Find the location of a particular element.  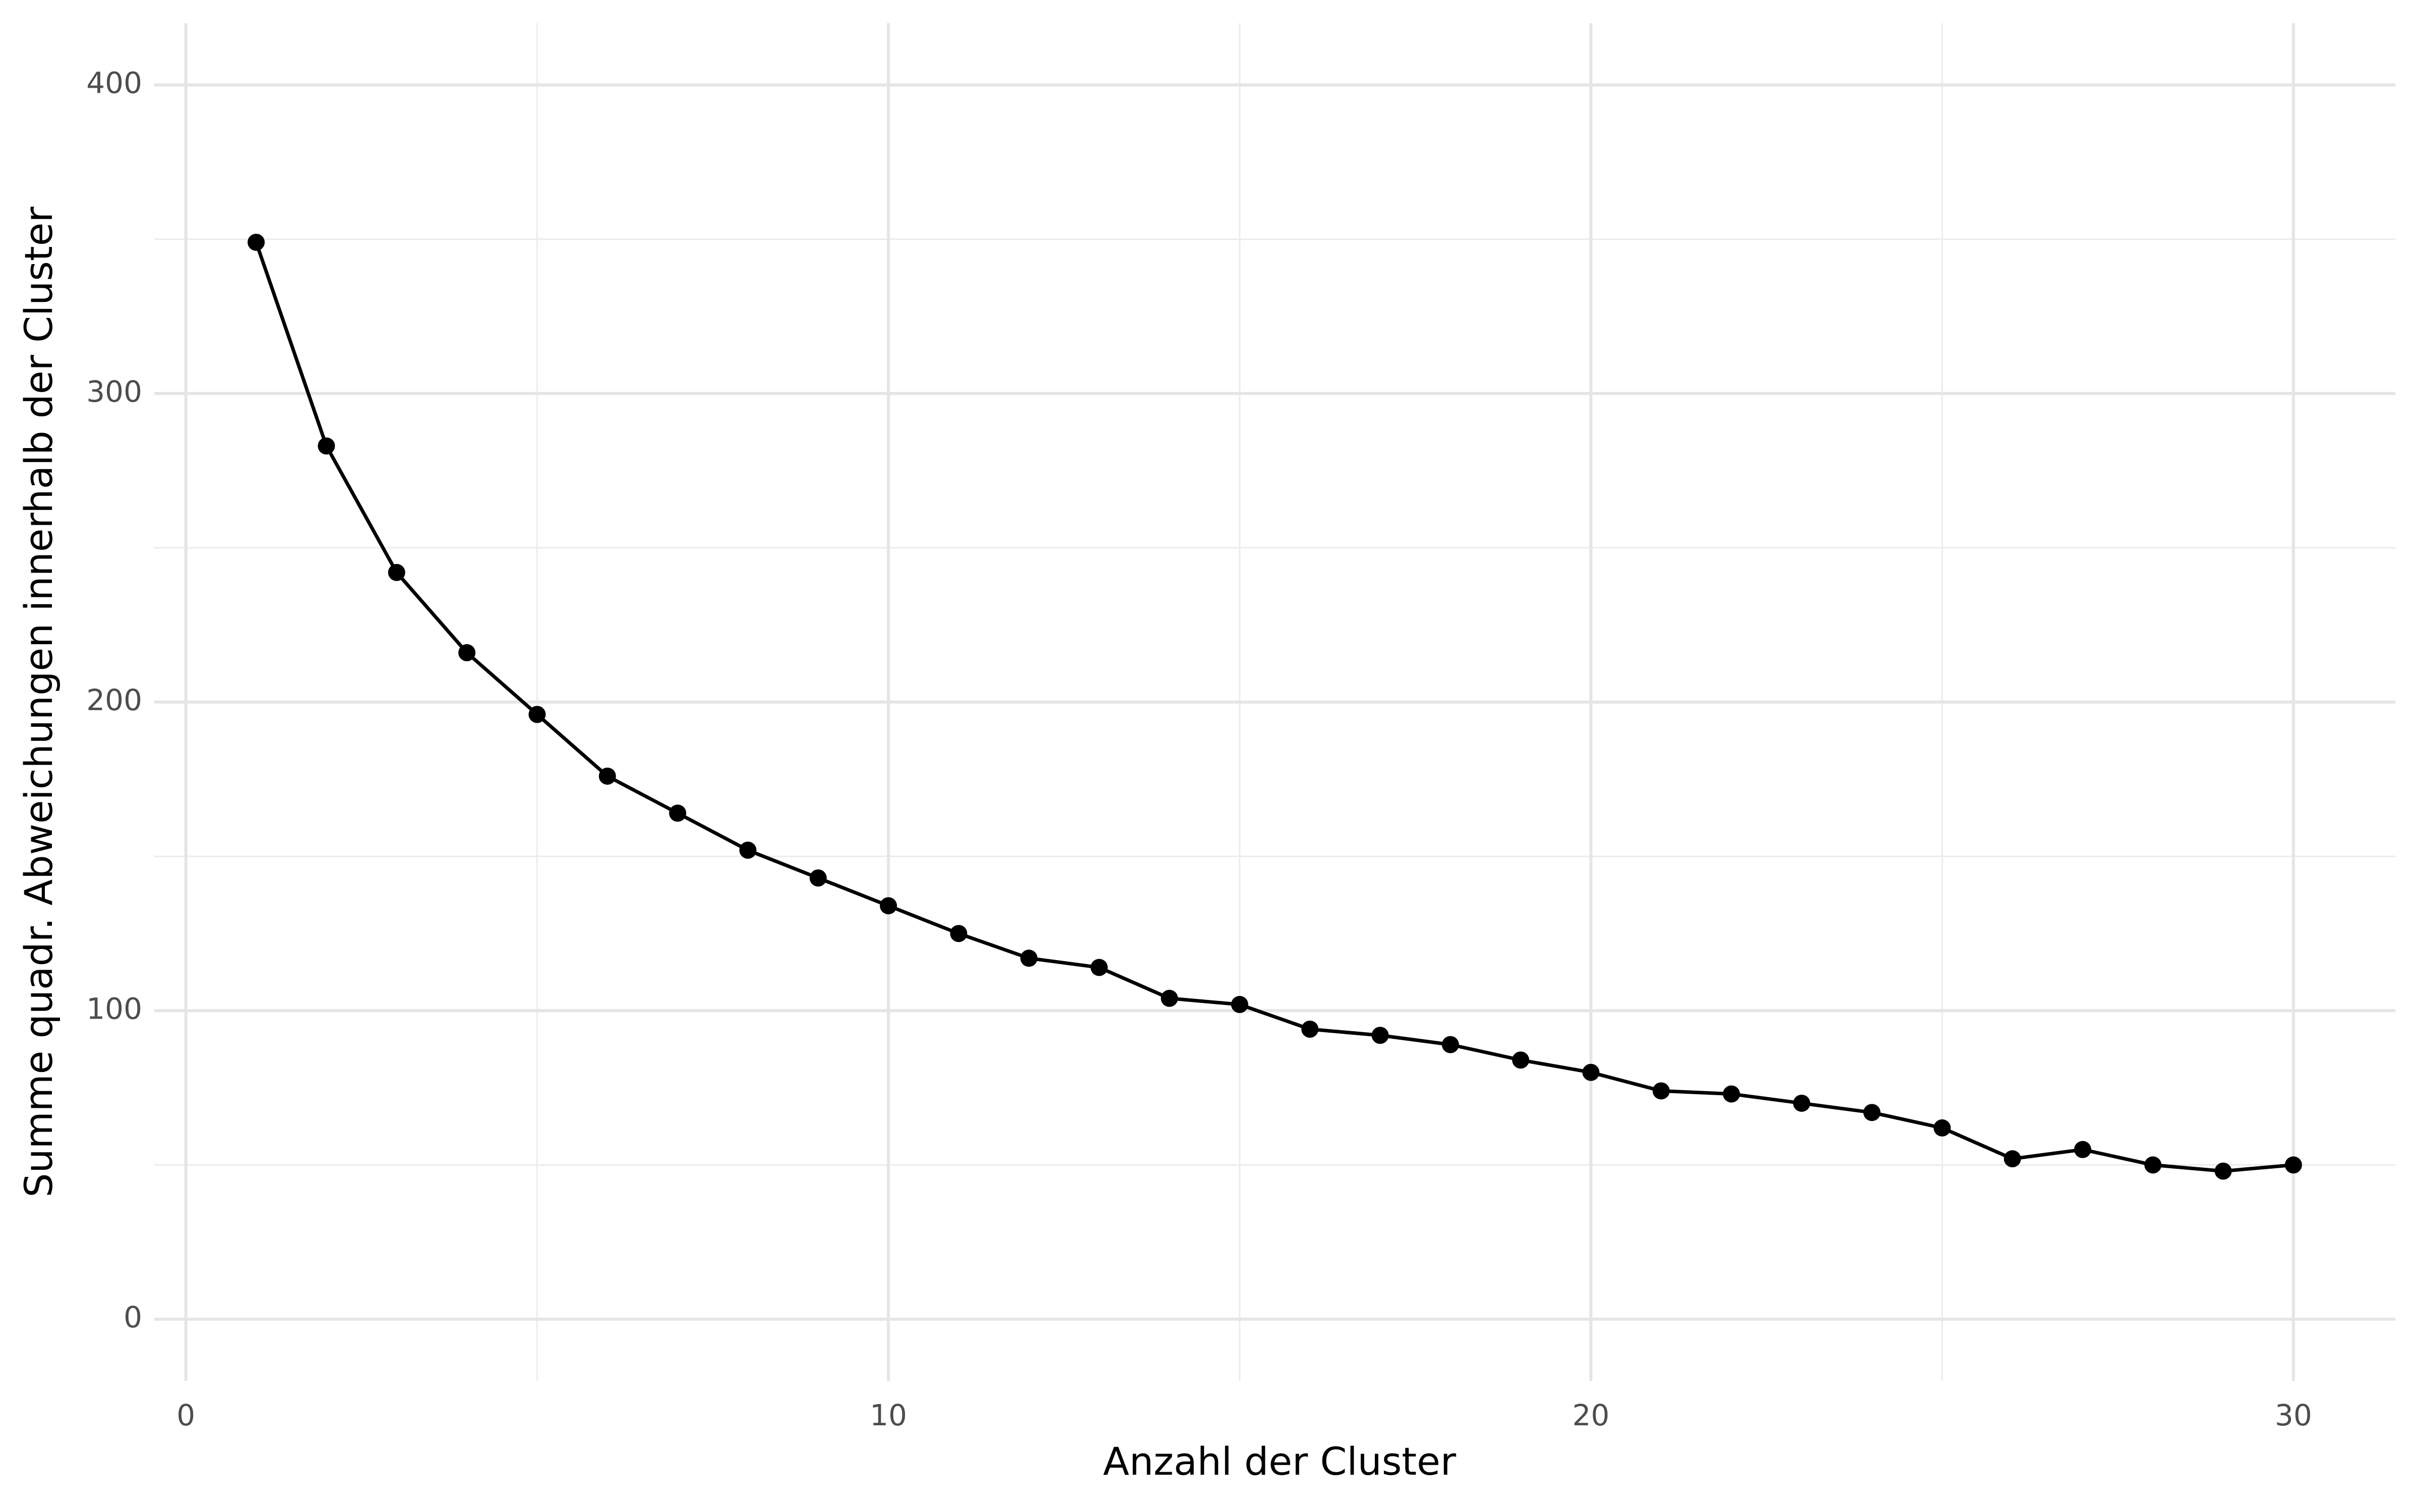

y-tick-label: 300 is located at coordinates (114, 391).